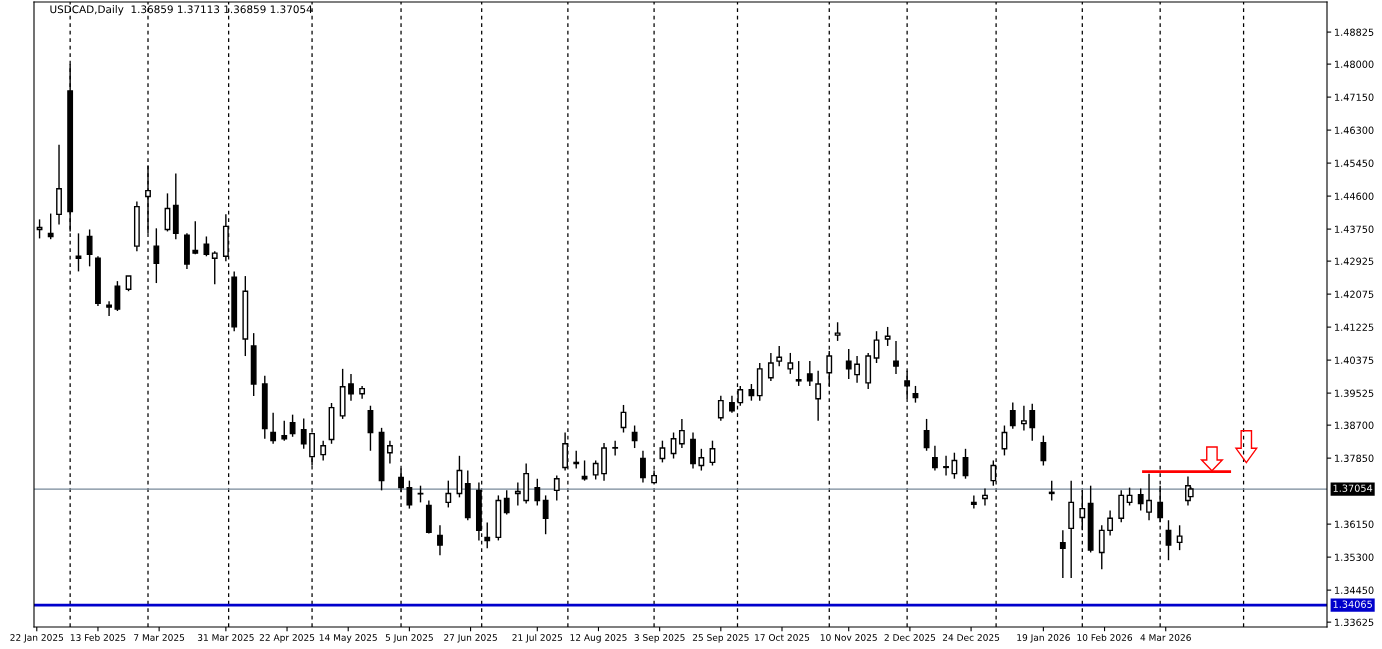 This screenshot has width=1382, height=649. What do you see at coordinates (910, 637) in the screenshot?
I see `x-tick-label: 2 Dec 2025` at bounding box center [910, 637].